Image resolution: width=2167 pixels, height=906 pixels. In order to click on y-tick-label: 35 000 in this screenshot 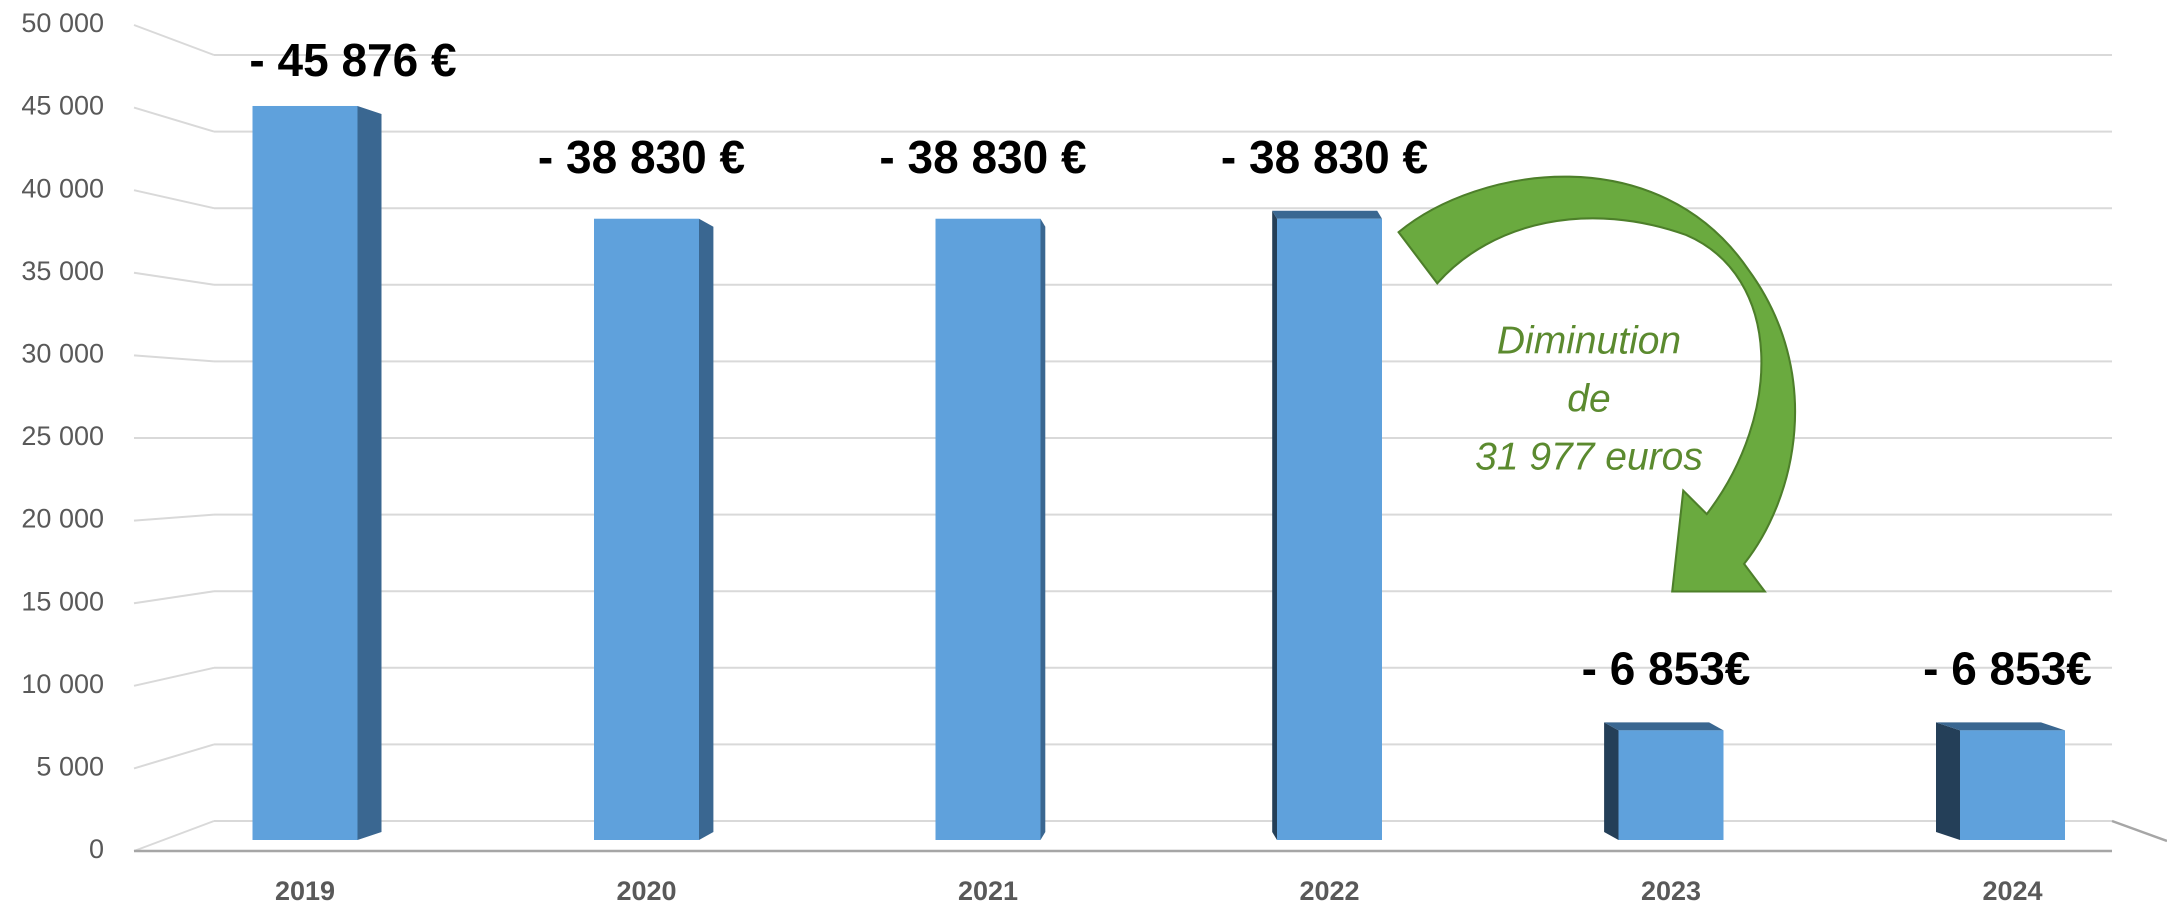, I will do `click(62, 271)`.